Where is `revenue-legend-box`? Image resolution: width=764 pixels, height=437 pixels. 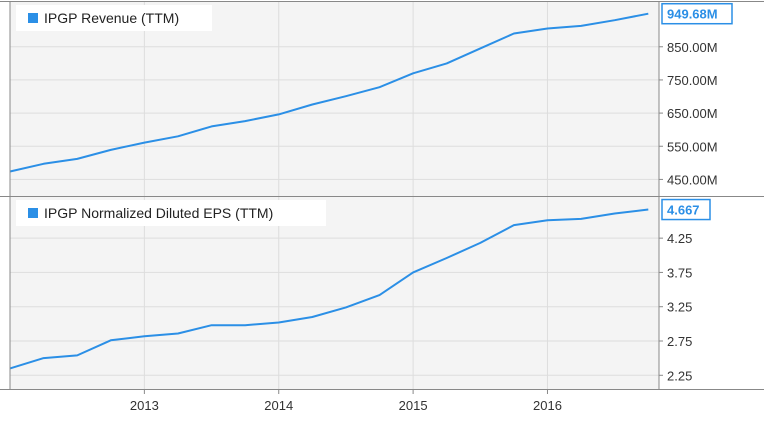 revenue-legend-box is located at coordinates (114, 18).